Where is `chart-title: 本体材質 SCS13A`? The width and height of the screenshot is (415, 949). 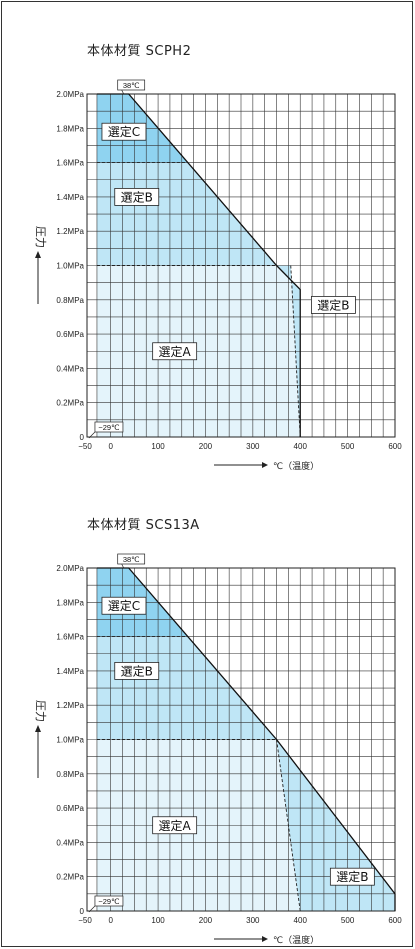
chart-title: 本体材質 SCS13A is located at coordinates (143, 525).